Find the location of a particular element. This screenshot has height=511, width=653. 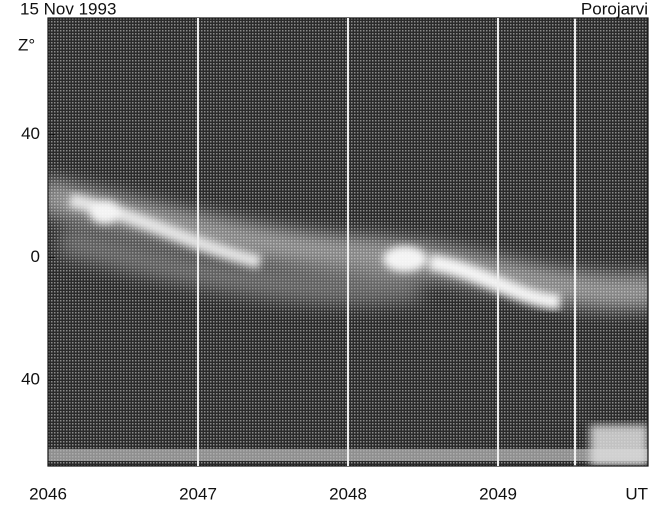

x-tick-label: 2048 is located at coordinates (348, 493).